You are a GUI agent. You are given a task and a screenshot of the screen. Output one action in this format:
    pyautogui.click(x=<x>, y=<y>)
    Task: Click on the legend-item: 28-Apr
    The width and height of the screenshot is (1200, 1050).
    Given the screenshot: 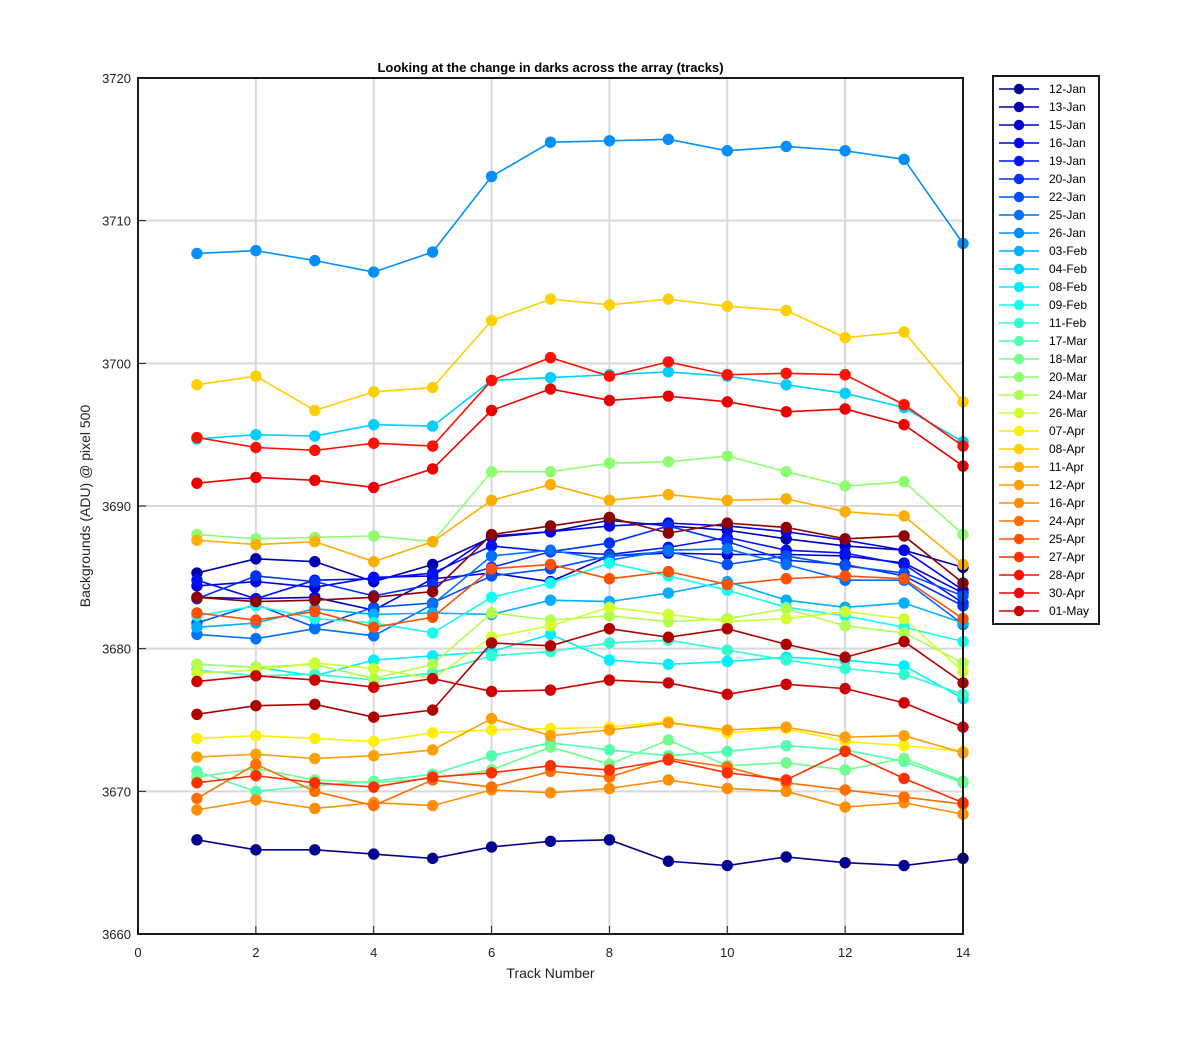 What is the action you would take?
    pyautogui.click(x=1042, y=575)
    